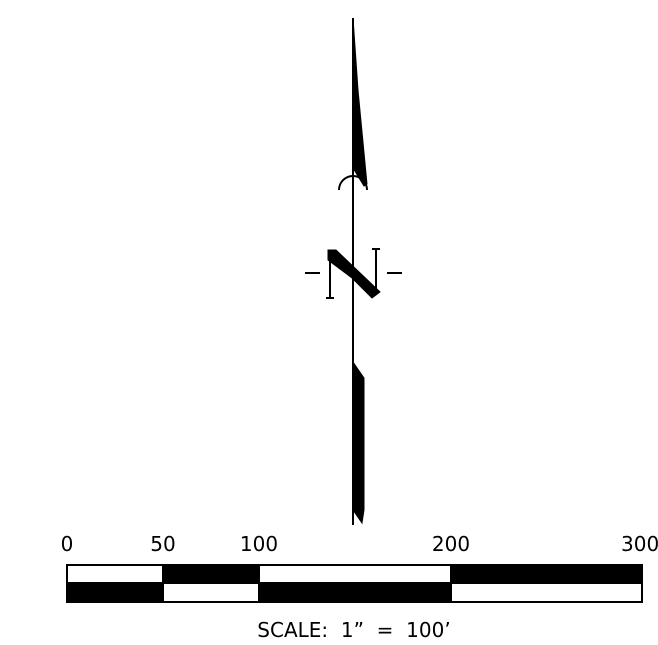 Image resolution: width=658 pixels, height=645 pixels. I want to click on scale-tick-label-100: 100, so click(259, 544).